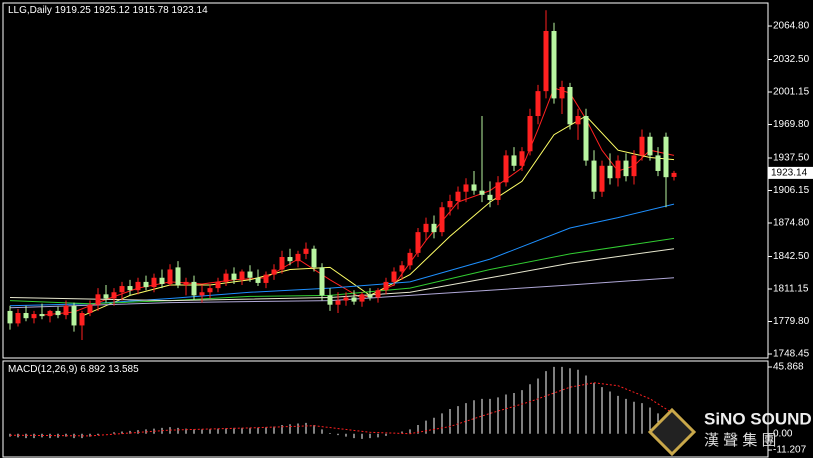 Image resolution: width=813 pixels, height=458 pixels. I want to click on watermark: SiNO SOUND 漢 聲 集 團, so click(729, 432).